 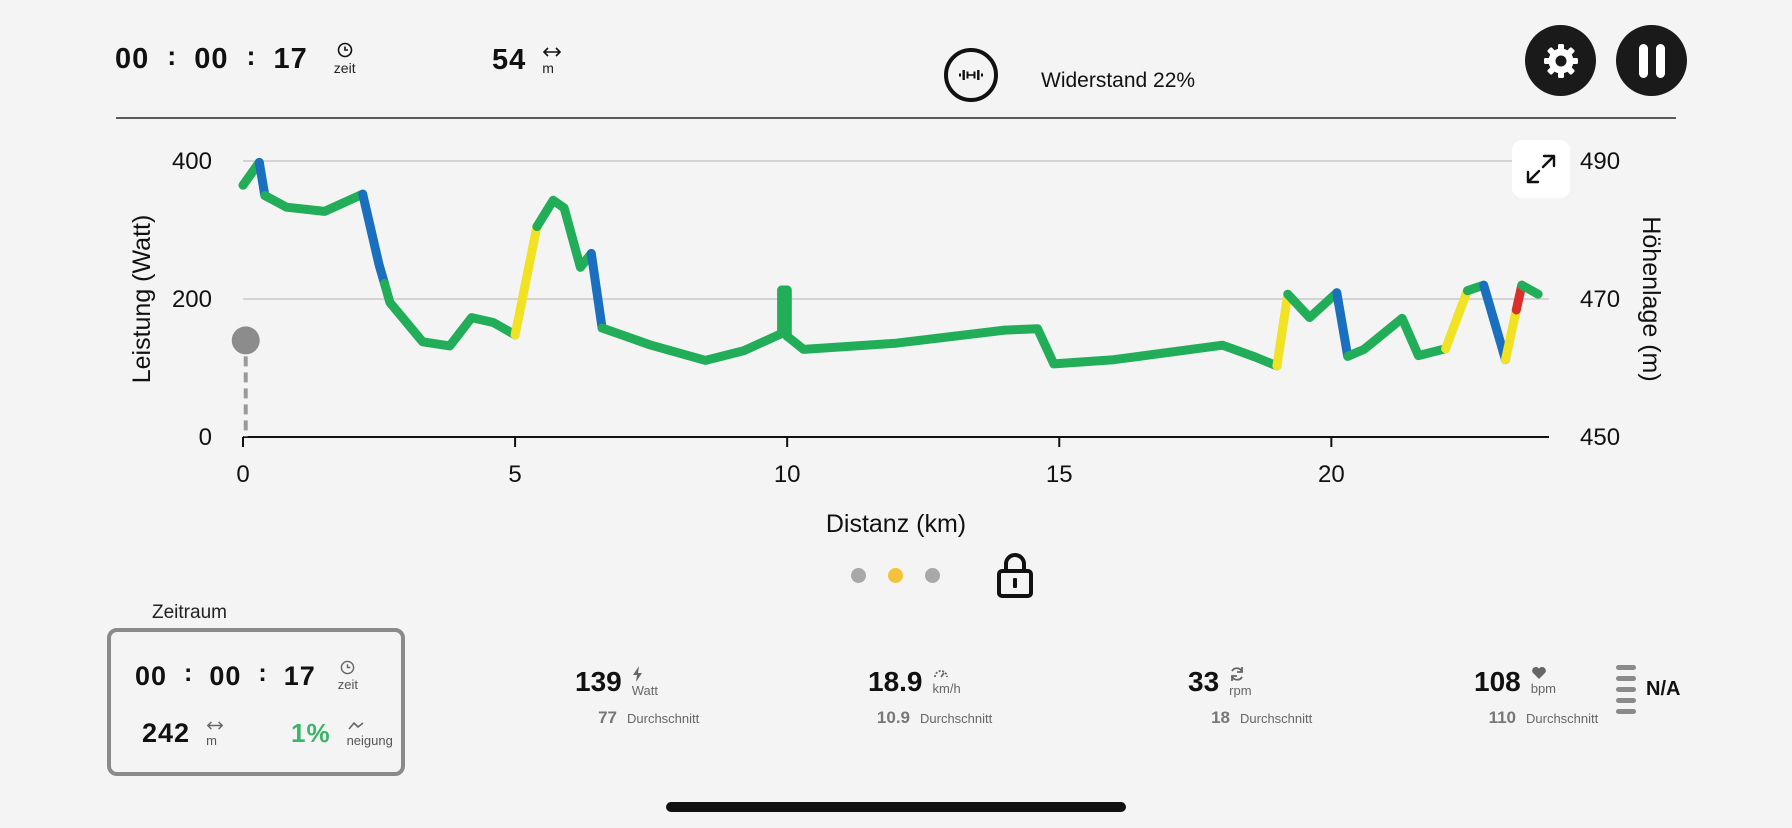 I want to click on y-axis-label-left: Leistung (Watt), so click(x=142, y=299).